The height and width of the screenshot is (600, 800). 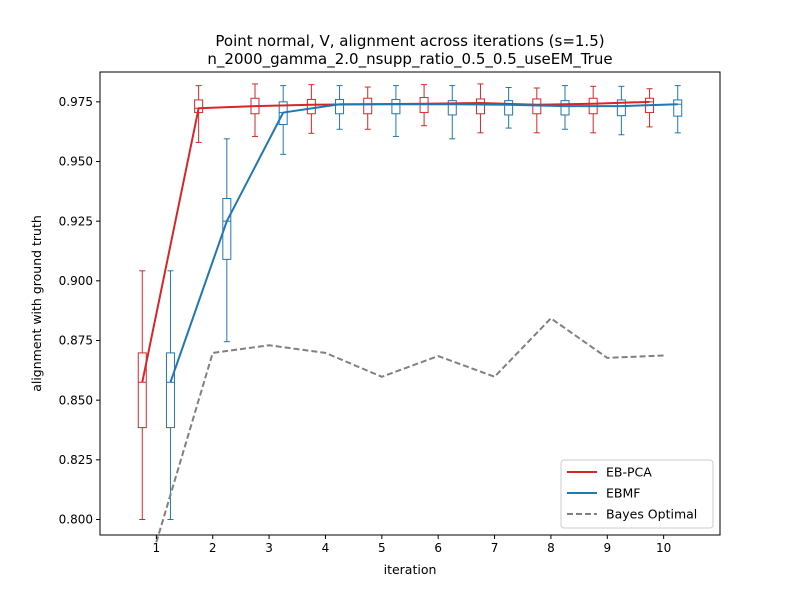 I want to click on y-tick-label: 0.800, so click(x=76, y=520).